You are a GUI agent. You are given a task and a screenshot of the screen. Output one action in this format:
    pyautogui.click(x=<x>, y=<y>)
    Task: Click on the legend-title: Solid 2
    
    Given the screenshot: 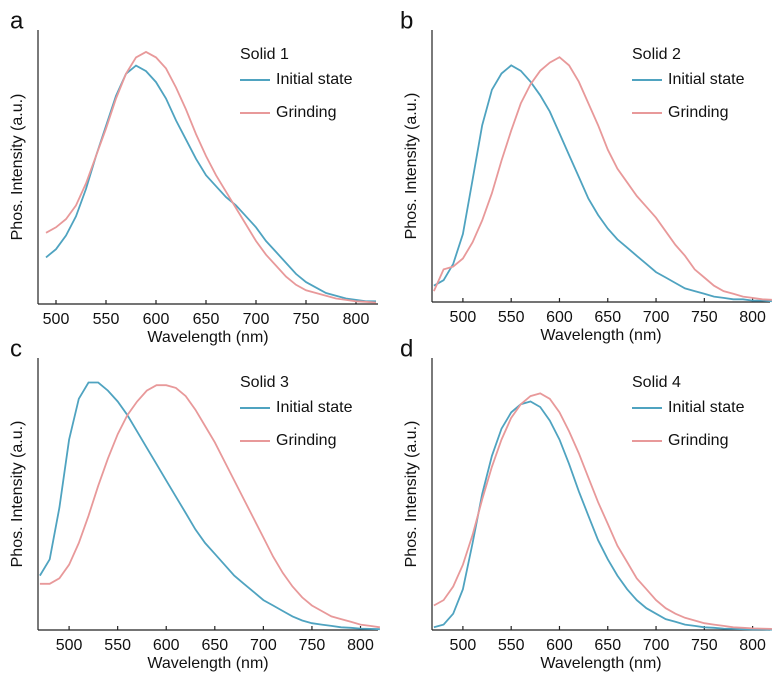 What is the action you would take?
    pyautogui.click(x=656, y=54)
    